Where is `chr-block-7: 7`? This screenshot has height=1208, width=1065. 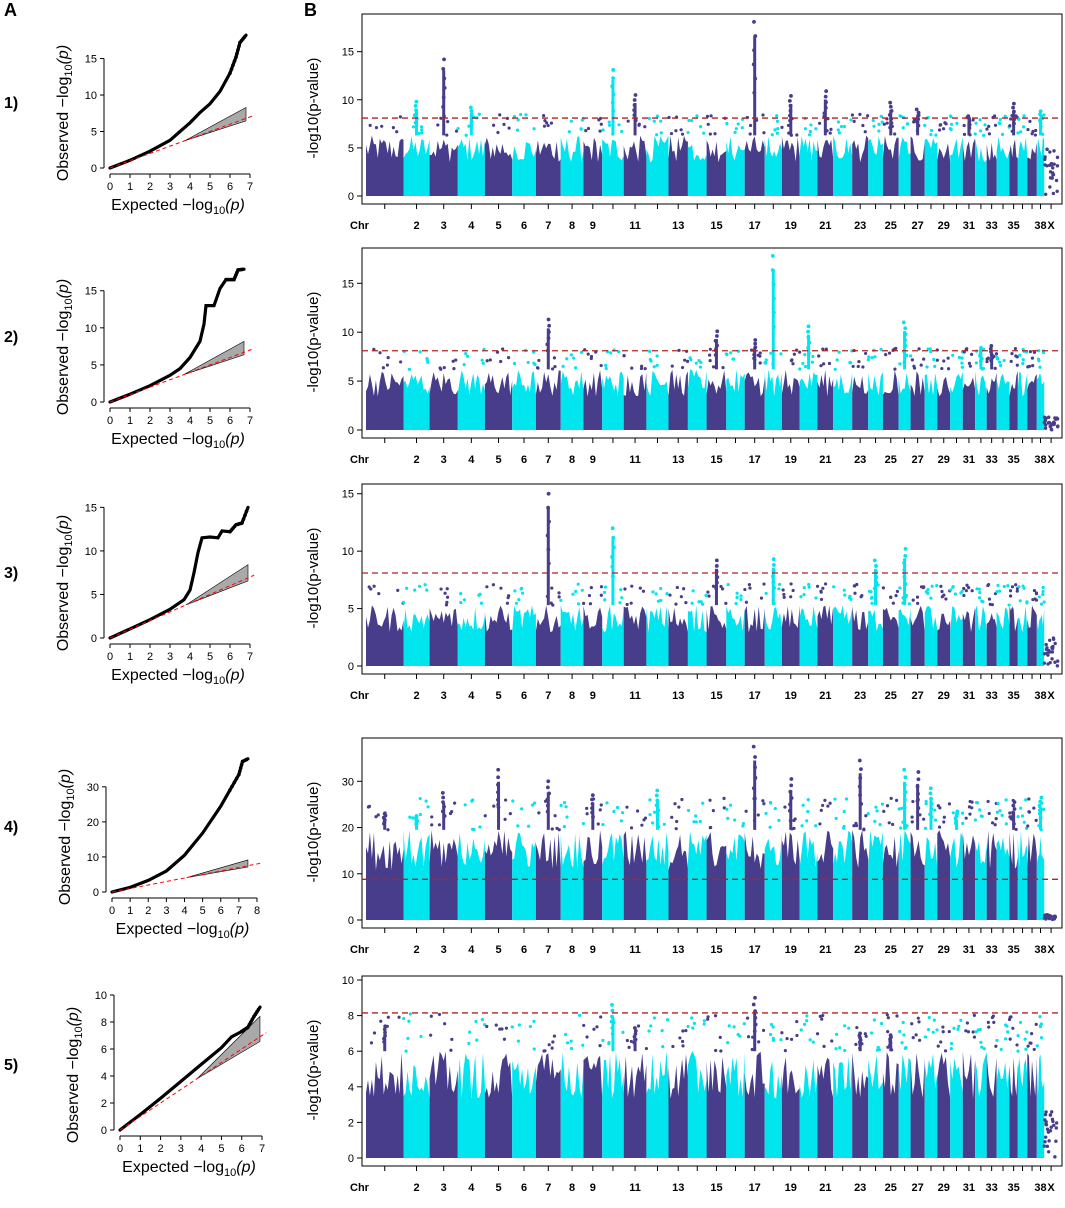
chr-block-7: 7 is located at coordinates (548, 391).